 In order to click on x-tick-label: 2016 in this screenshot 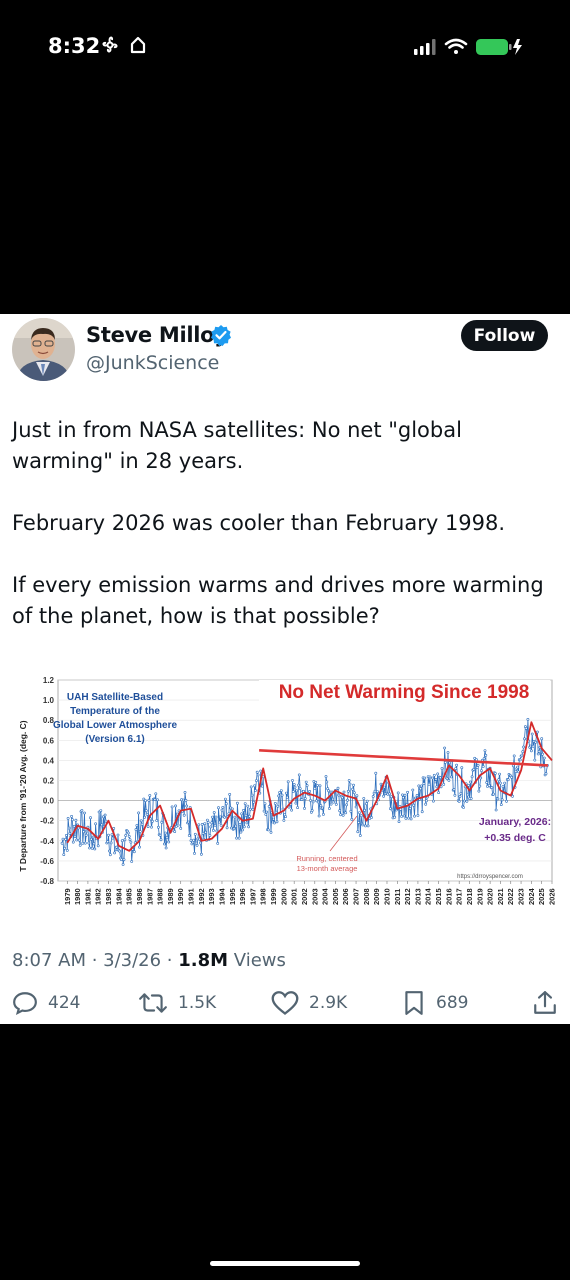, I will do `click(448, 896)`.